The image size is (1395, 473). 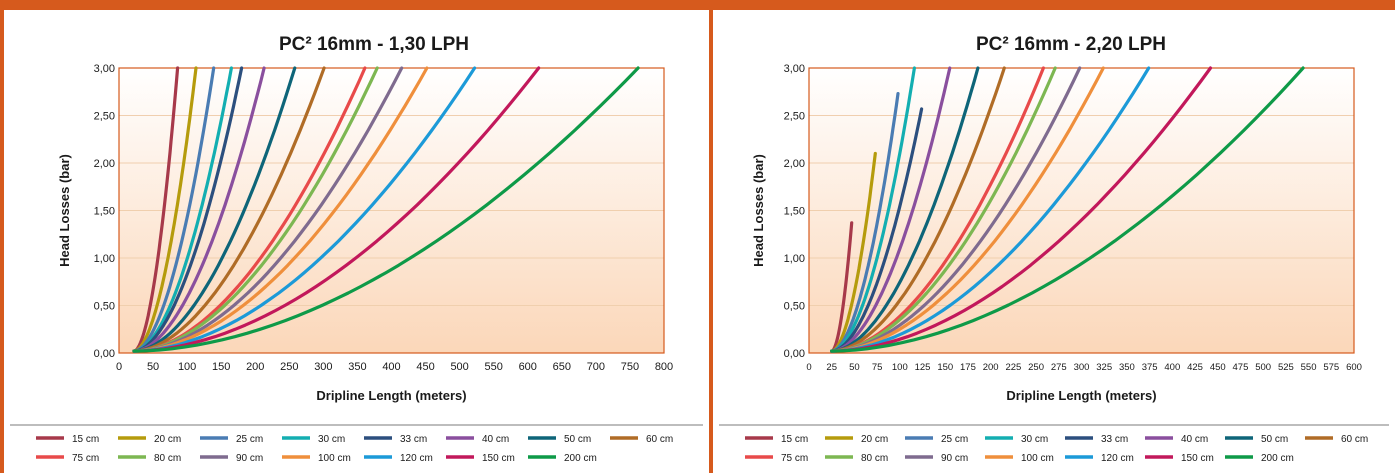 What do you see at coordinates (1218, 367) in the screenshot?
I see `x-tick-label: 450` at bounding box center [1218, 367].